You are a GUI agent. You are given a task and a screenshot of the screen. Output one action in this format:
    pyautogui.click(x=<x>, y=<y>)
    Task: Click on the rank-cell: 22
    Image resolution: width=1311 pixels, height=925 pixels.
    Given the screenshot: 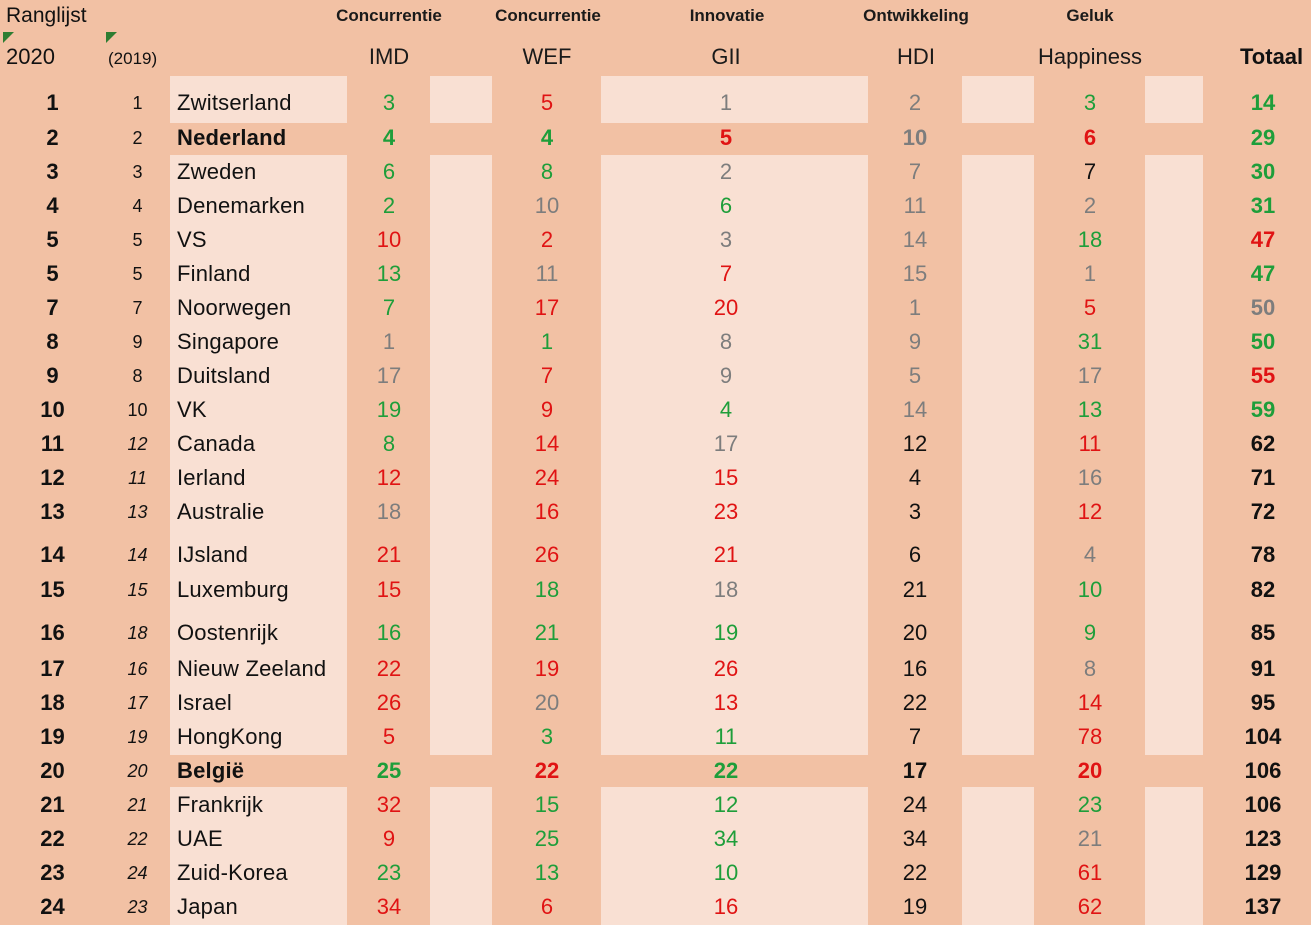 What is the action you would take?
    pyautogui.click(x=52, y=838)
    